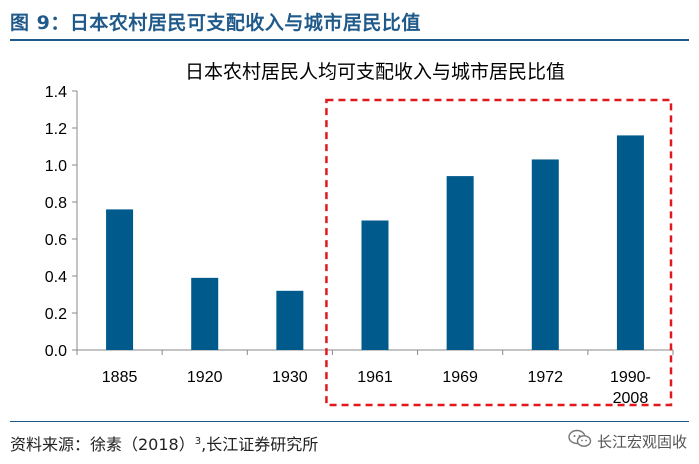  I want to click on y-tick-label: 0.0, so click(56, 351).